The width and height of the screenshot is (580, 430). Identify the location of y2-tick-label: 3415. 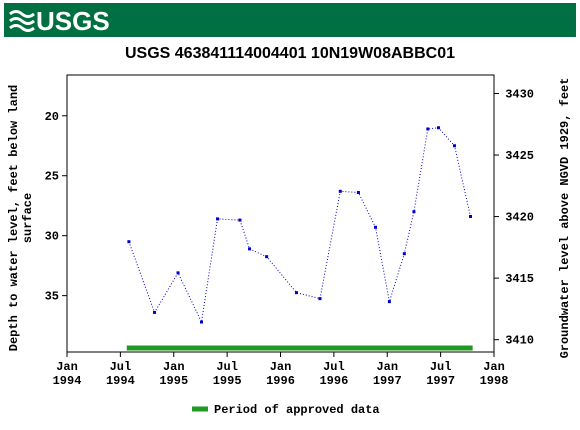
(519, 279).